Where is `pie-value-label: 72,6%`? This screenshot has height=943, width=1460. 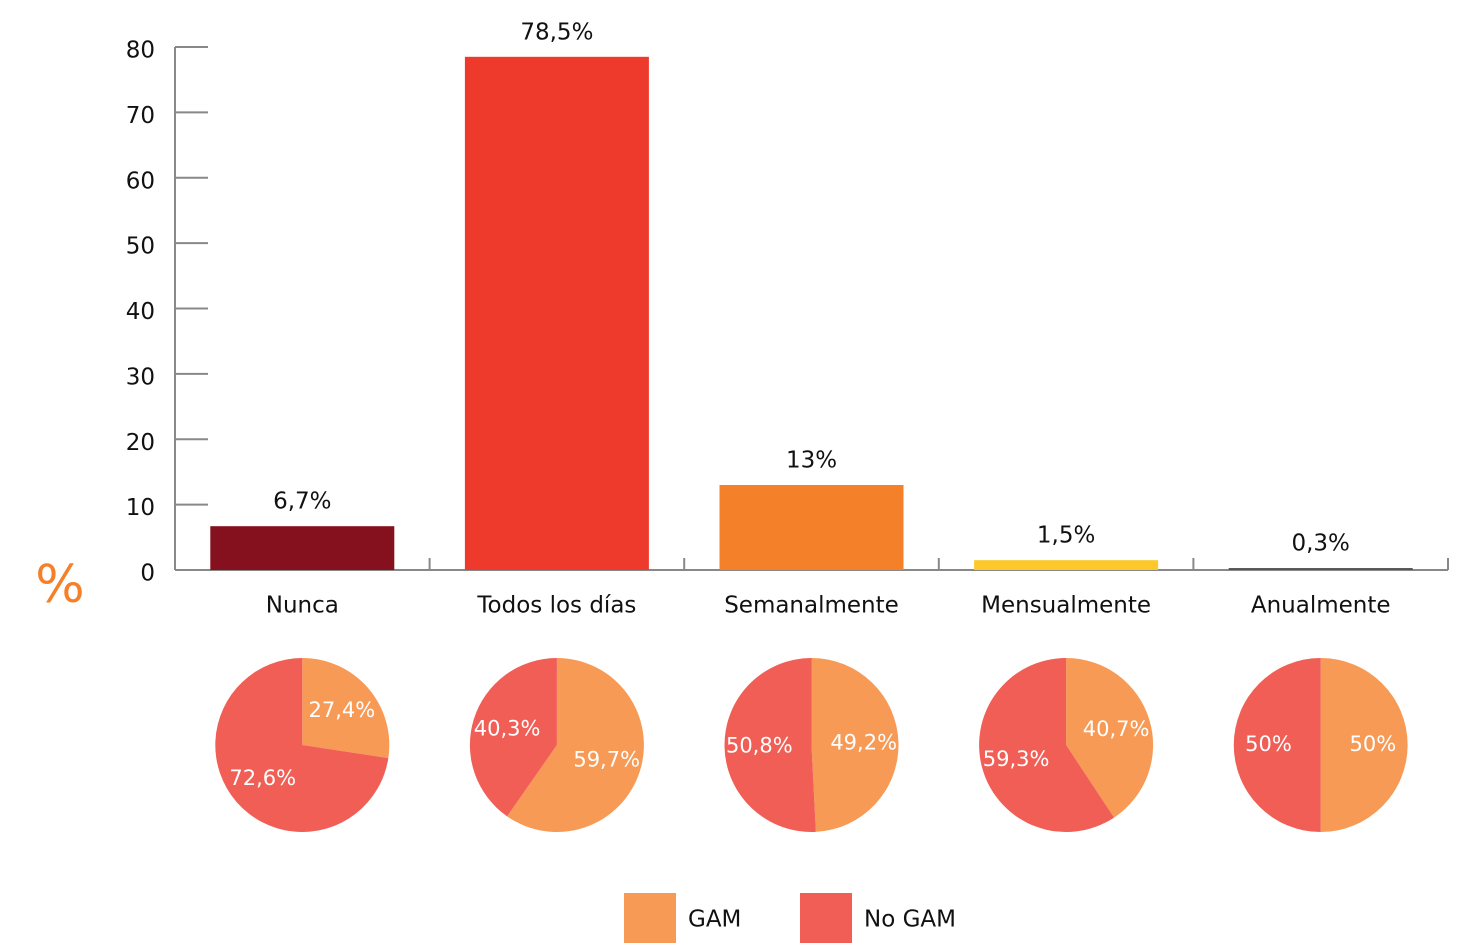
pie-value-label: 72,6% is located at coordinates (262, 778).